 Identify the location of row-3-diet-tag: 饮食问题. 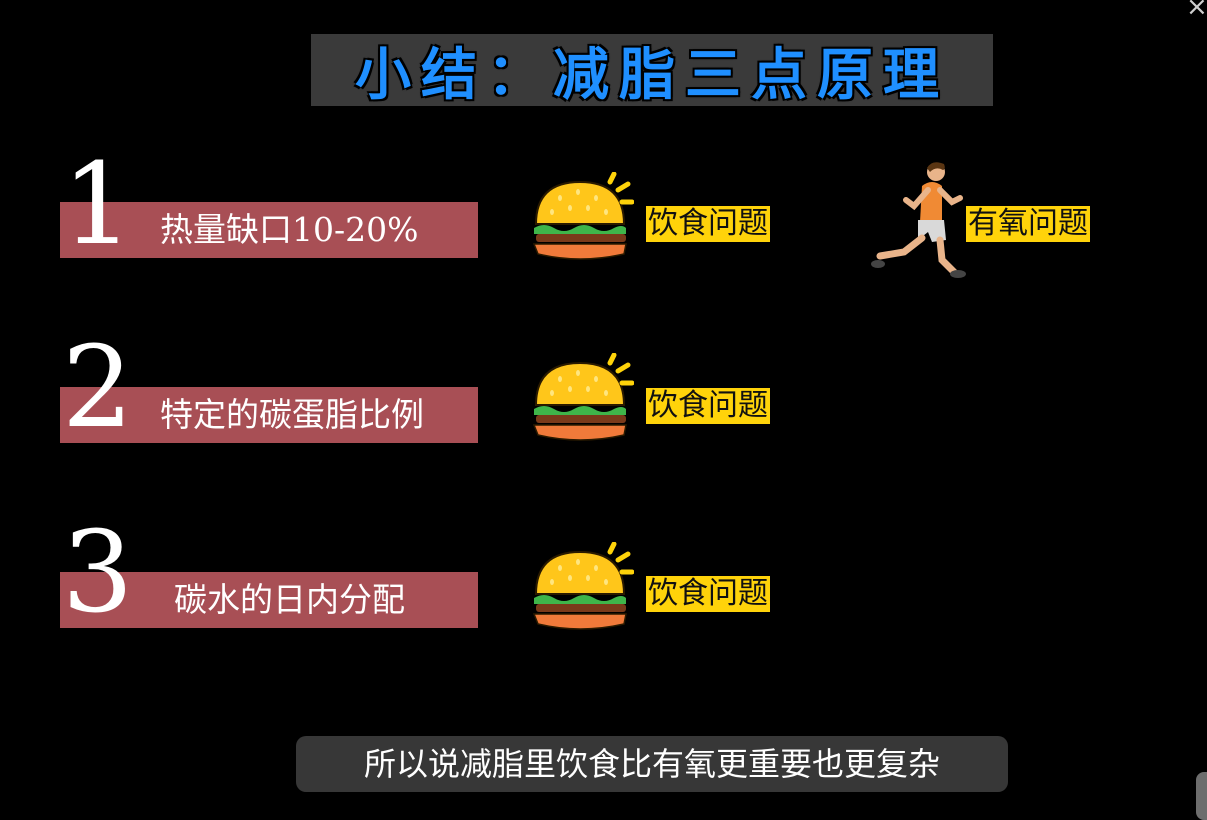
(708, 594).